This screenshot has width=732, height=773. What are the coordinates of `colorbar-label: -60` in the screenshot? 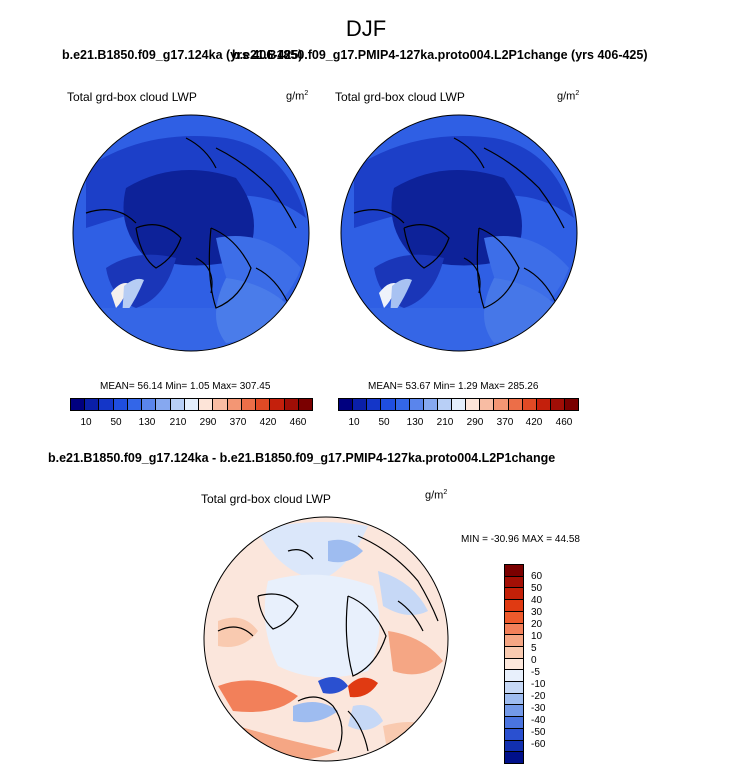 It's located at (538, 744).